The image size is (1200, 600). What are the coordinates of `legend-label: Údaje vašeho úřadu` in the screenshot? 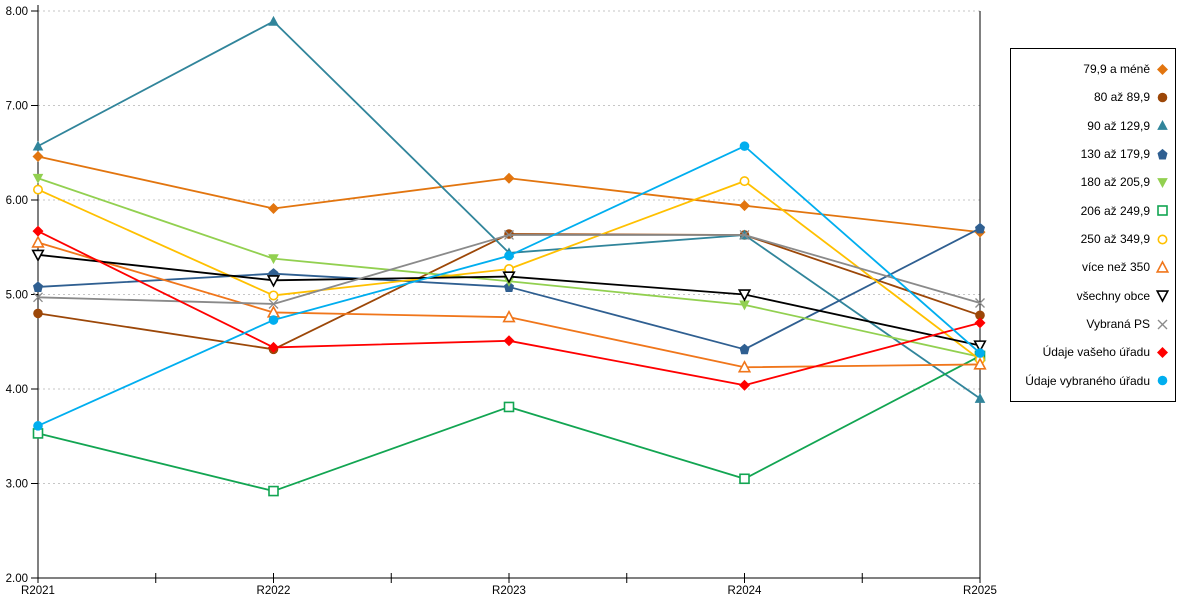 It's located at (1096, 352).